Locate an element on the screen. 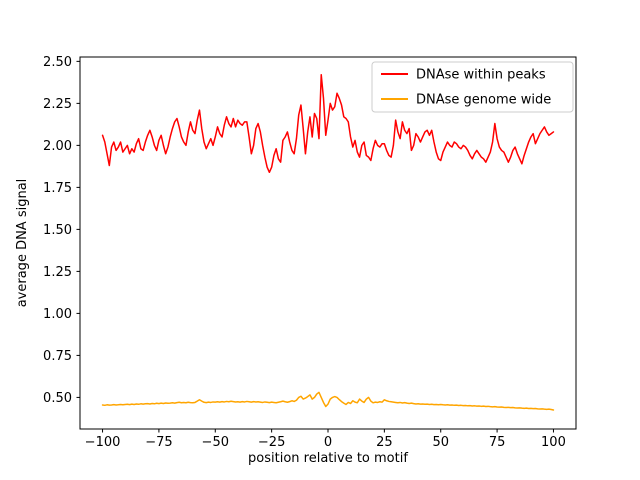 This screenshot has height=480, width=640. x-axis-label: position relative to motif is located at coordinates (328, 458).